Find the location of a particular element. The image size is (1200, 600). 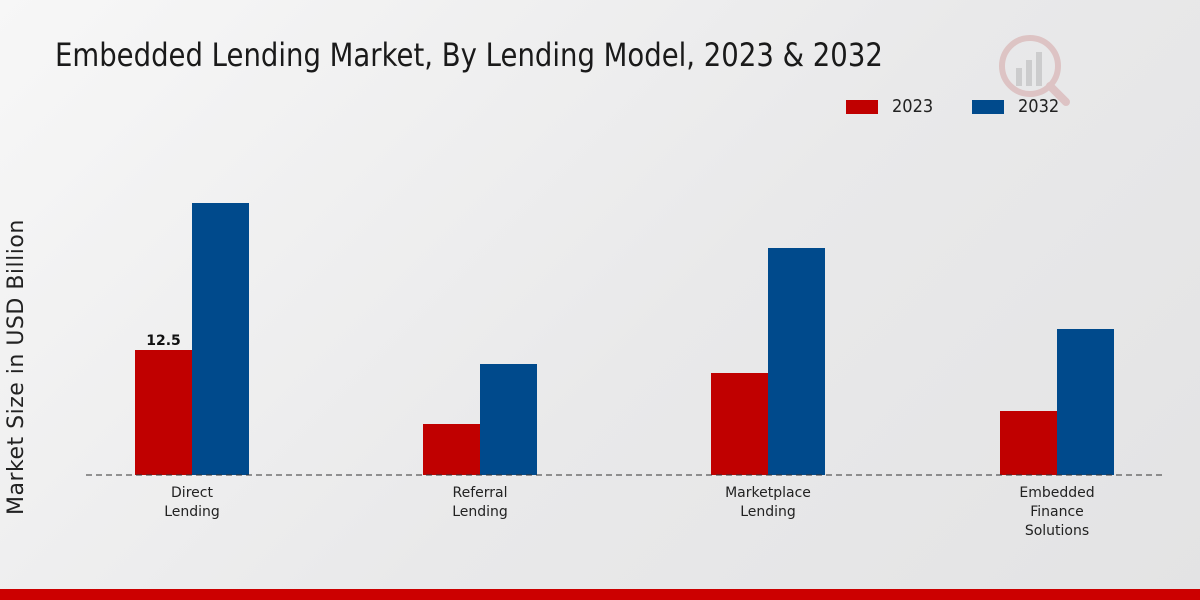

data-label-2023-0: 12.5 is located at coordinates (163, 341).